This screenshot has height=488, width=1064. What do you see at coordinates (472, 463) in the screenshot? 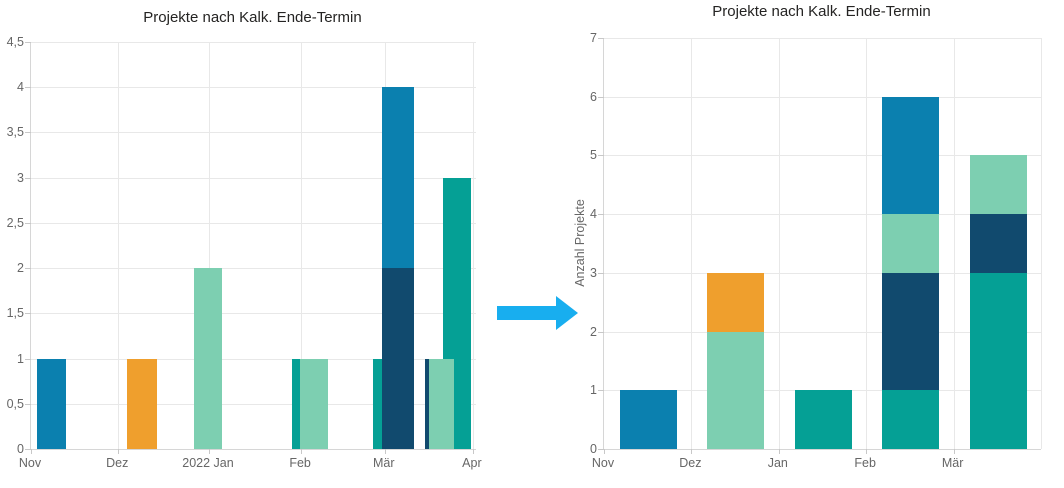
I see `x-tick-label: Apr` at bounding box center [472, 463].